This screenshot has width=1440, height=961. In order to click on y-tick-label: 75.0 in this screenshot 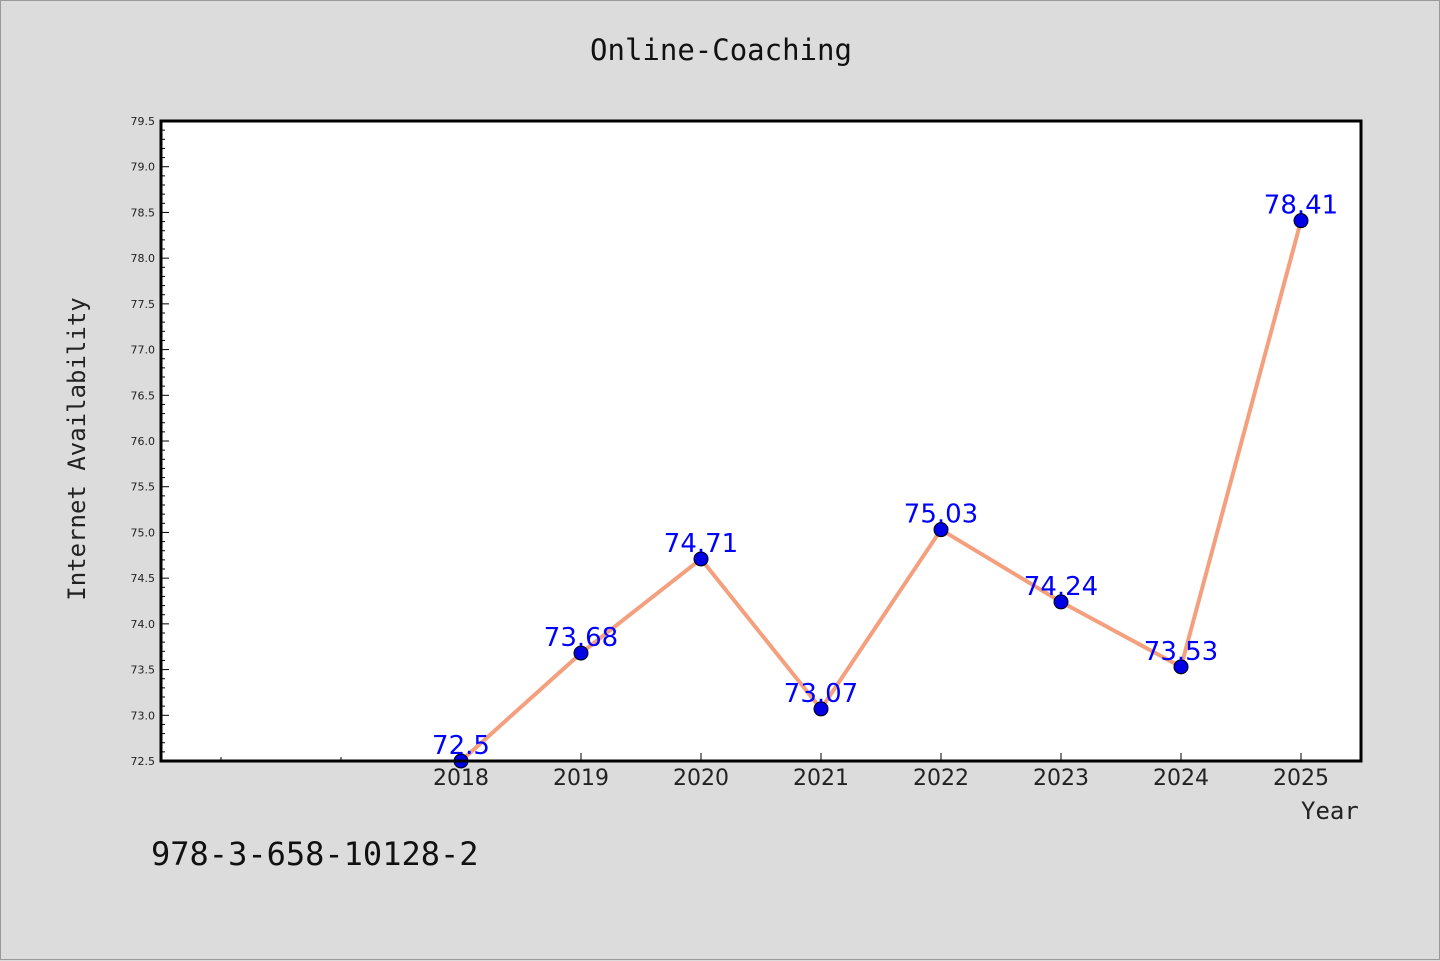, I will do `click(143, 532)`.